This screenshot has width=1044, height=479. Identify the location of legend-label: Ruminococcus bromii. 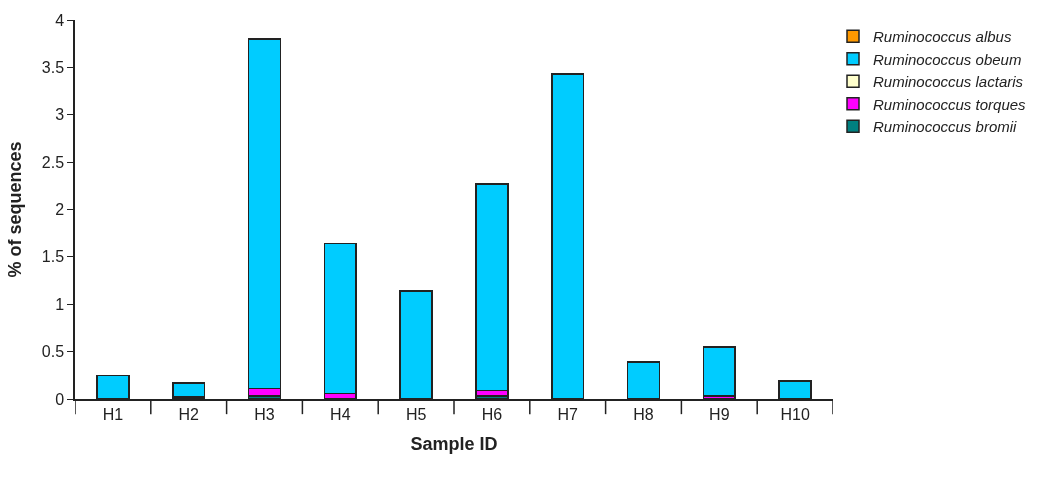
(945, 127).